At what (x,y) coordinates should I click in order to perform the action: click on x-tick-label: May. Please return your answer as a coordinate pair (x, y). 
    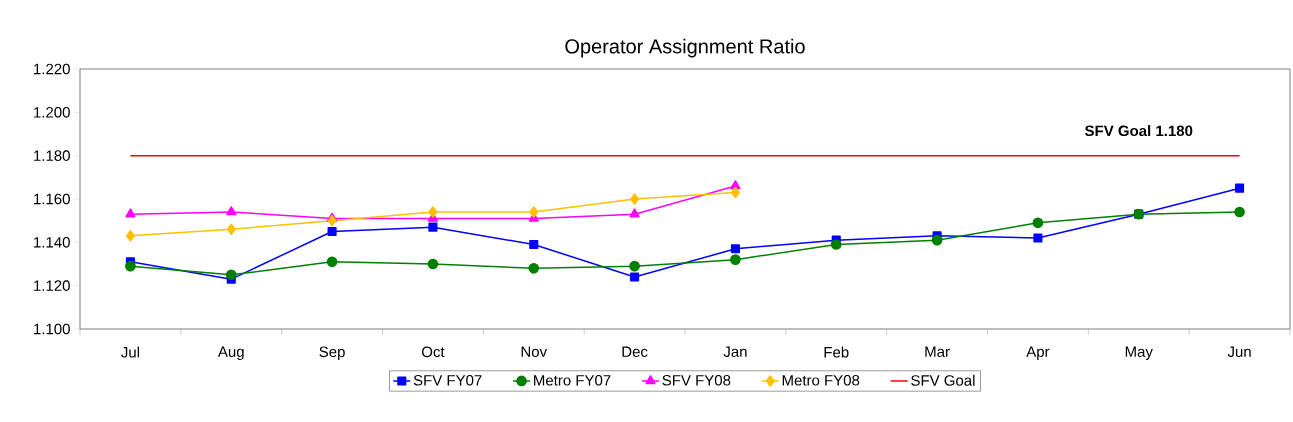
    Looking at the image, I should click on (1139, 353).